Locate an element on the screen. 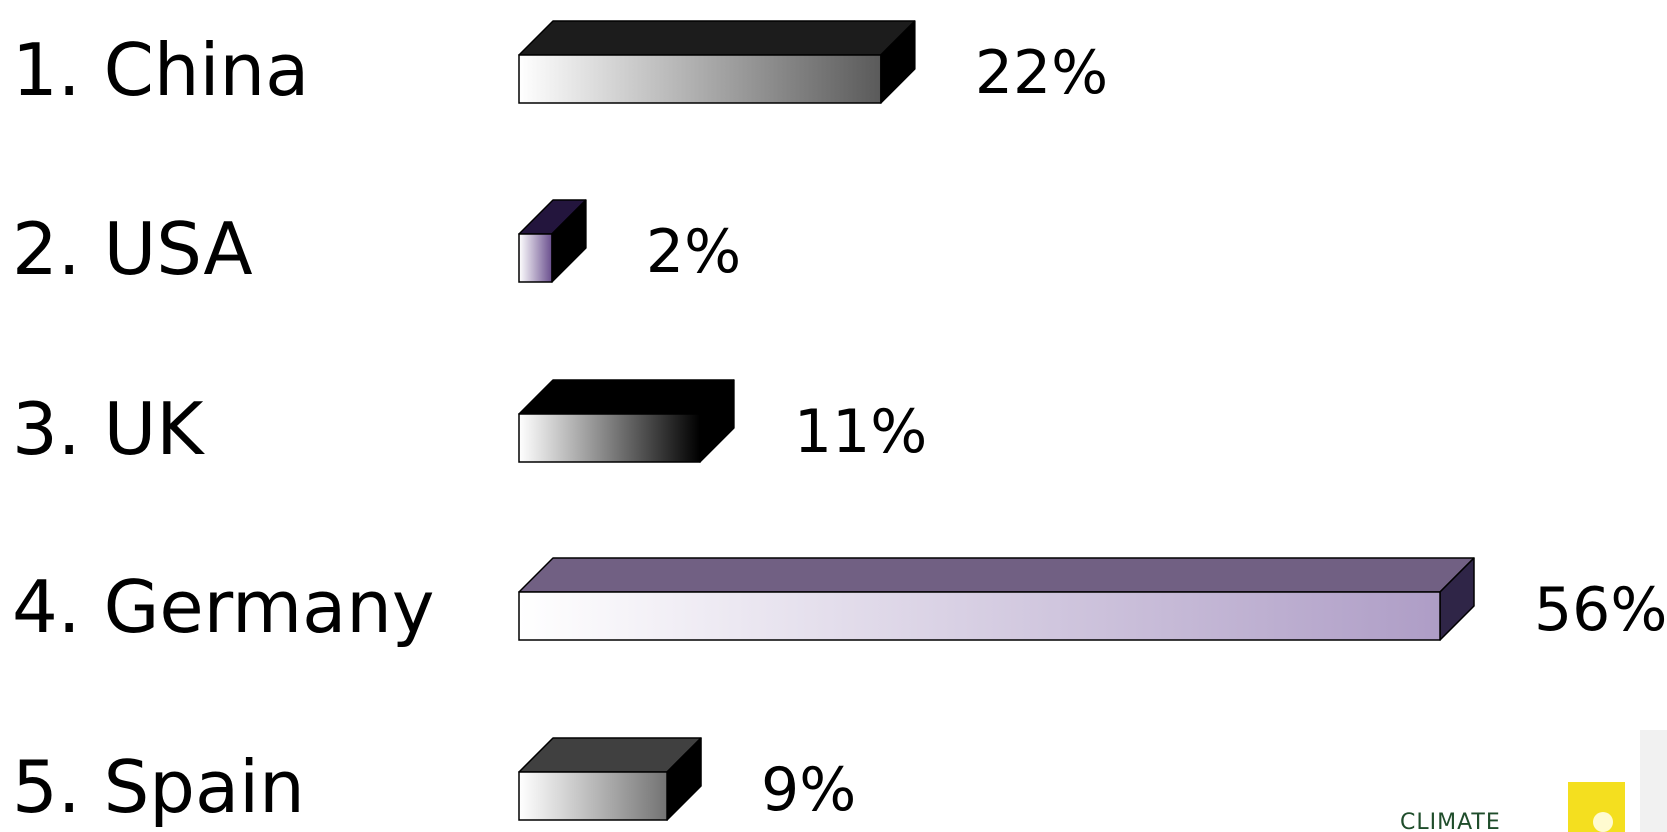 This screenshot has height=832, width=1667. category-label: 3. UK is located at coordinates (108, 429).